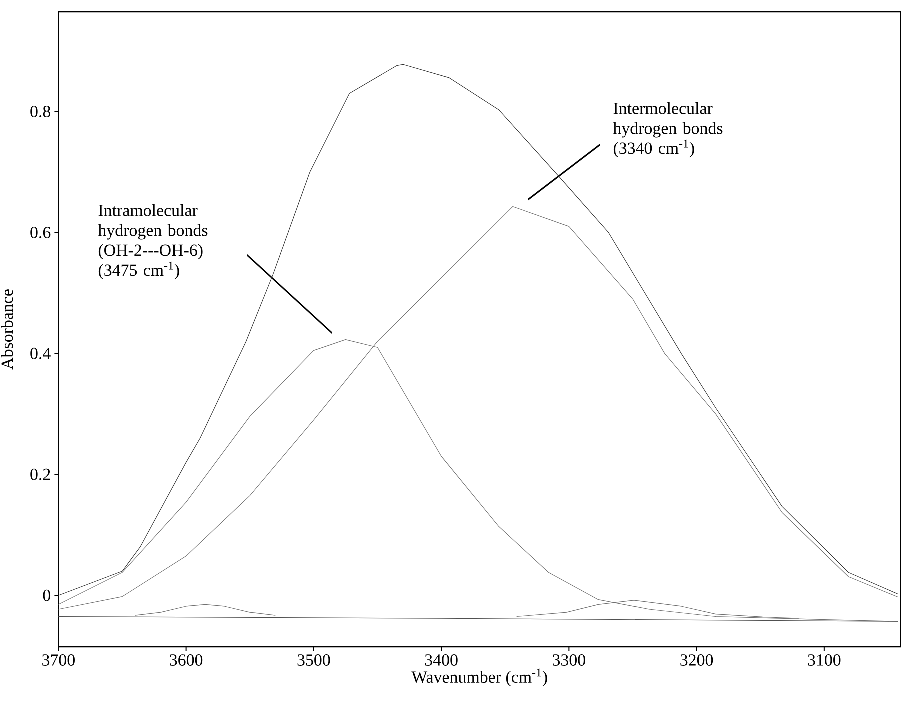 The height and width of the screenshot is (711, 901). What do you see at coordinates (480, 677) in the screenshot?
I see `x-axis-title: Wavenumber (cm$^{-1}$)` at bounding box center [480, 677].